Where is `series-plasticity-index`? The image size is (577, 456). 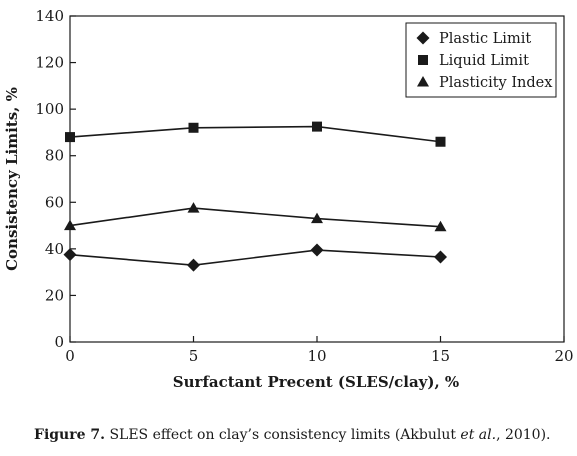 series-plasticity-index is located at coordinates (255, 217).